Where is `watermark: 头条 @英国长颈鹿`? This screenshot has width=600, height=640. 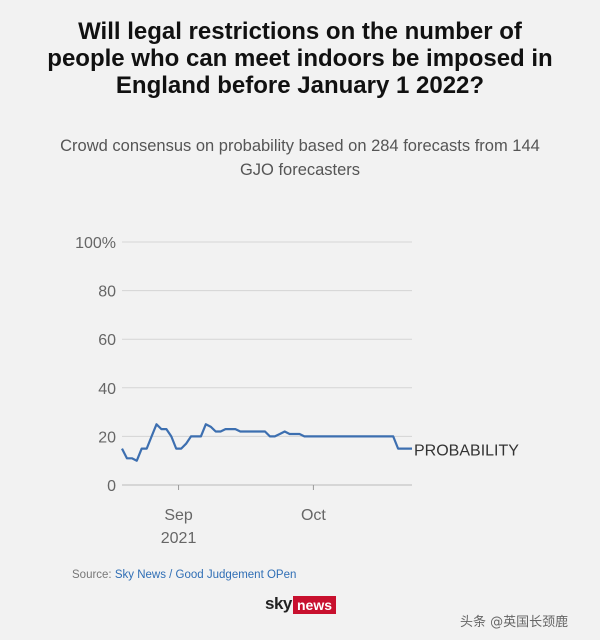
watermark: 头条 @英国长颈鹿 is located at coordinates (514, 622).